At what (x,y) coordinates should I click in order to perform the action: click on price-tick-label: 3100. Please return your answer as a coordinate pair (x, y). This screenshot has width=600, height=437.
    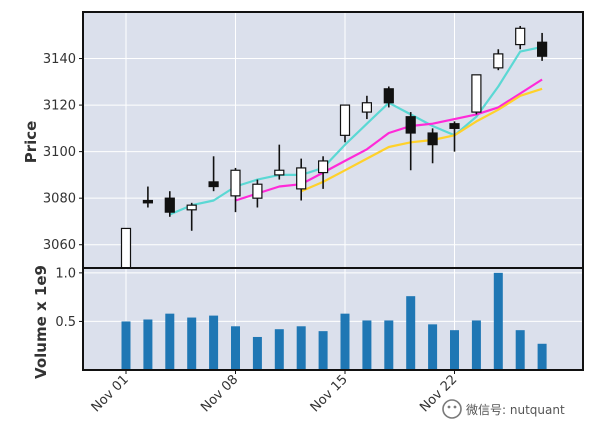
    Looking at the image, I should click on (59, 152).